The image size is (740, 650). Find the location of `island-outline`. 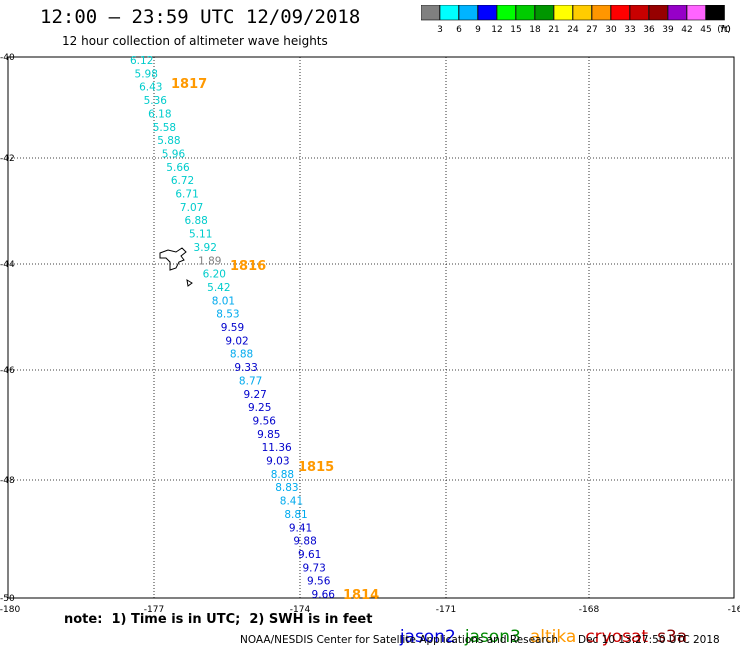

island-outline is located at coordinates (173, 259).